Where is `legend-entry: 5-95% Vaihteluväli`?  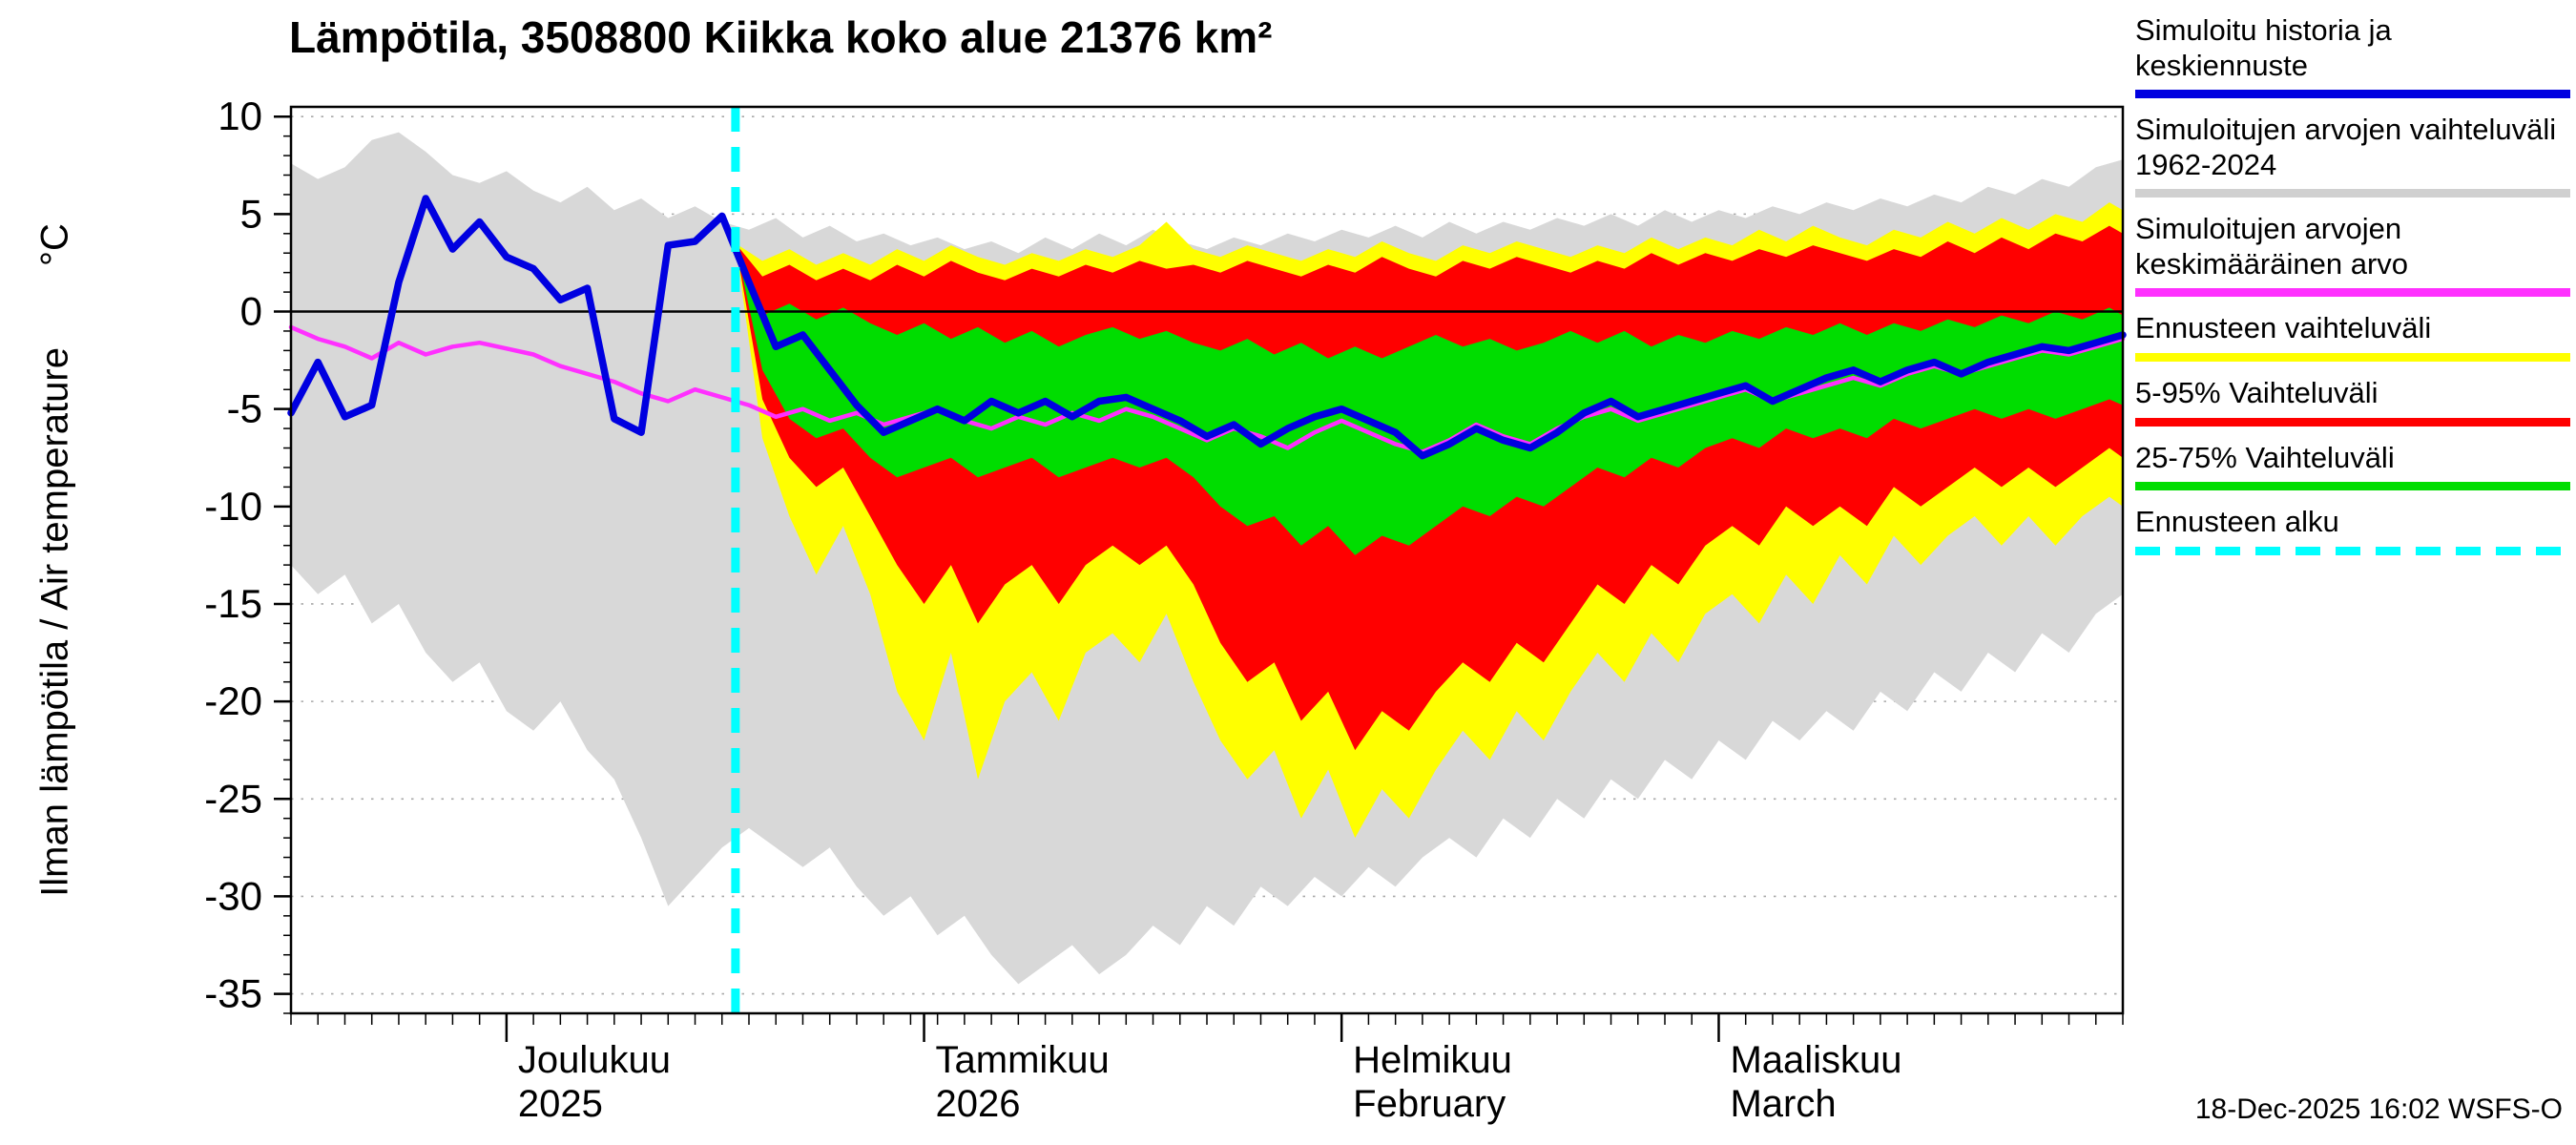
legend-entry: 5-95% Vaihteluväli is located at coordinates (2352, 402).